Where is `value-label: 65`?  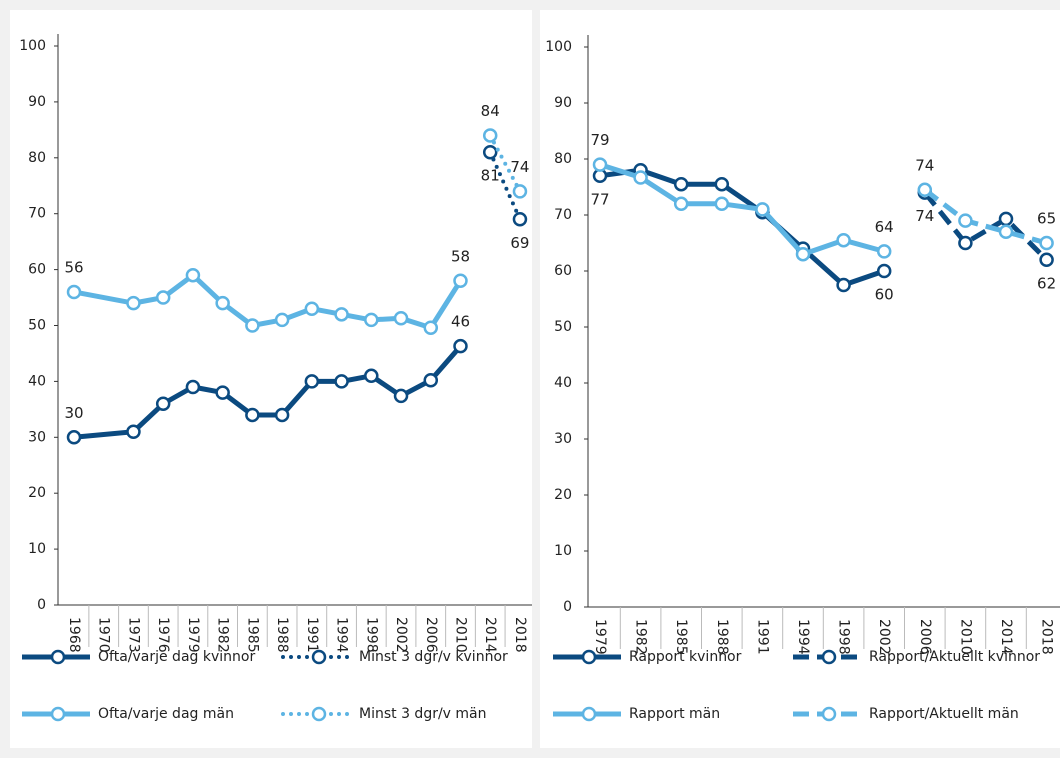 value-label: 65 is located at coordinates (1046, 219).